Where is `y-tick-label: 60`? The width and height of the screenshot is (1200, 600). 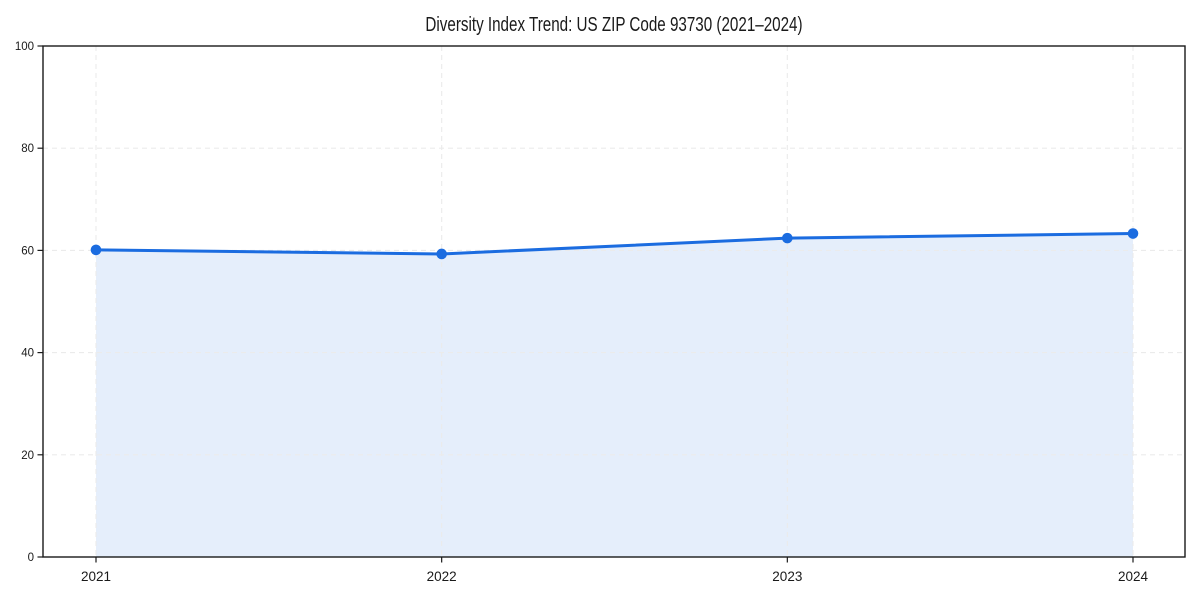 y-tick-label: 60 is located at coordinates (27, 251).